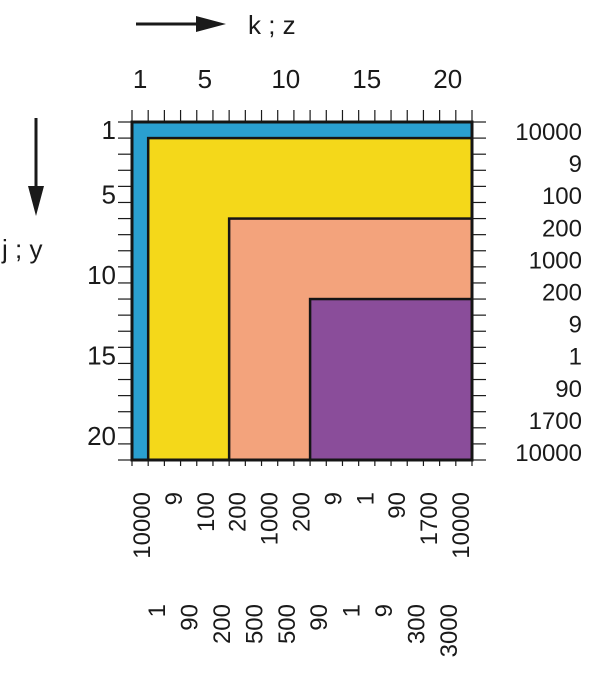 The image size is (597, 676). What do you see at coordinates (417, 624) in the screenshot?
I see `bottom-value-label-secondary: 300` at bounding box center [417, 624].